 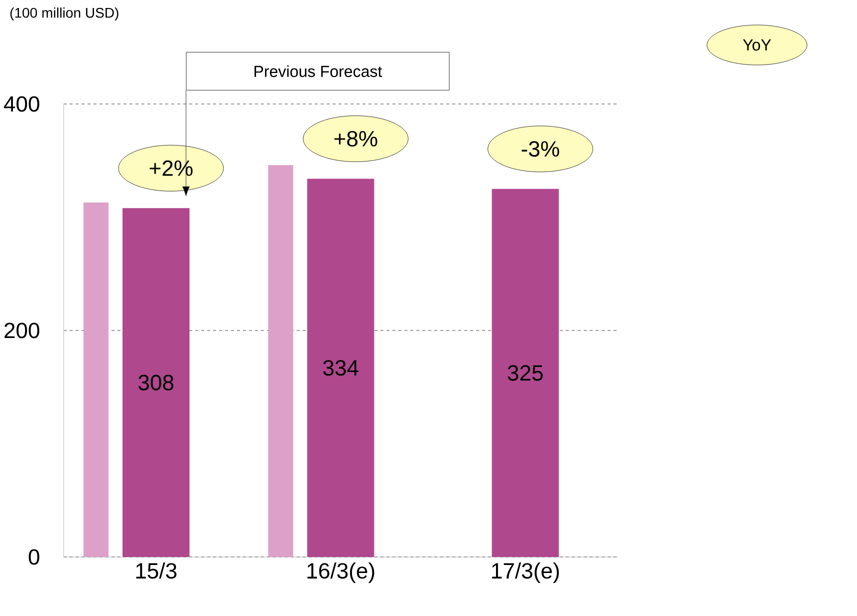 I want to click on data-label: 334, so click(x=340, y=368).